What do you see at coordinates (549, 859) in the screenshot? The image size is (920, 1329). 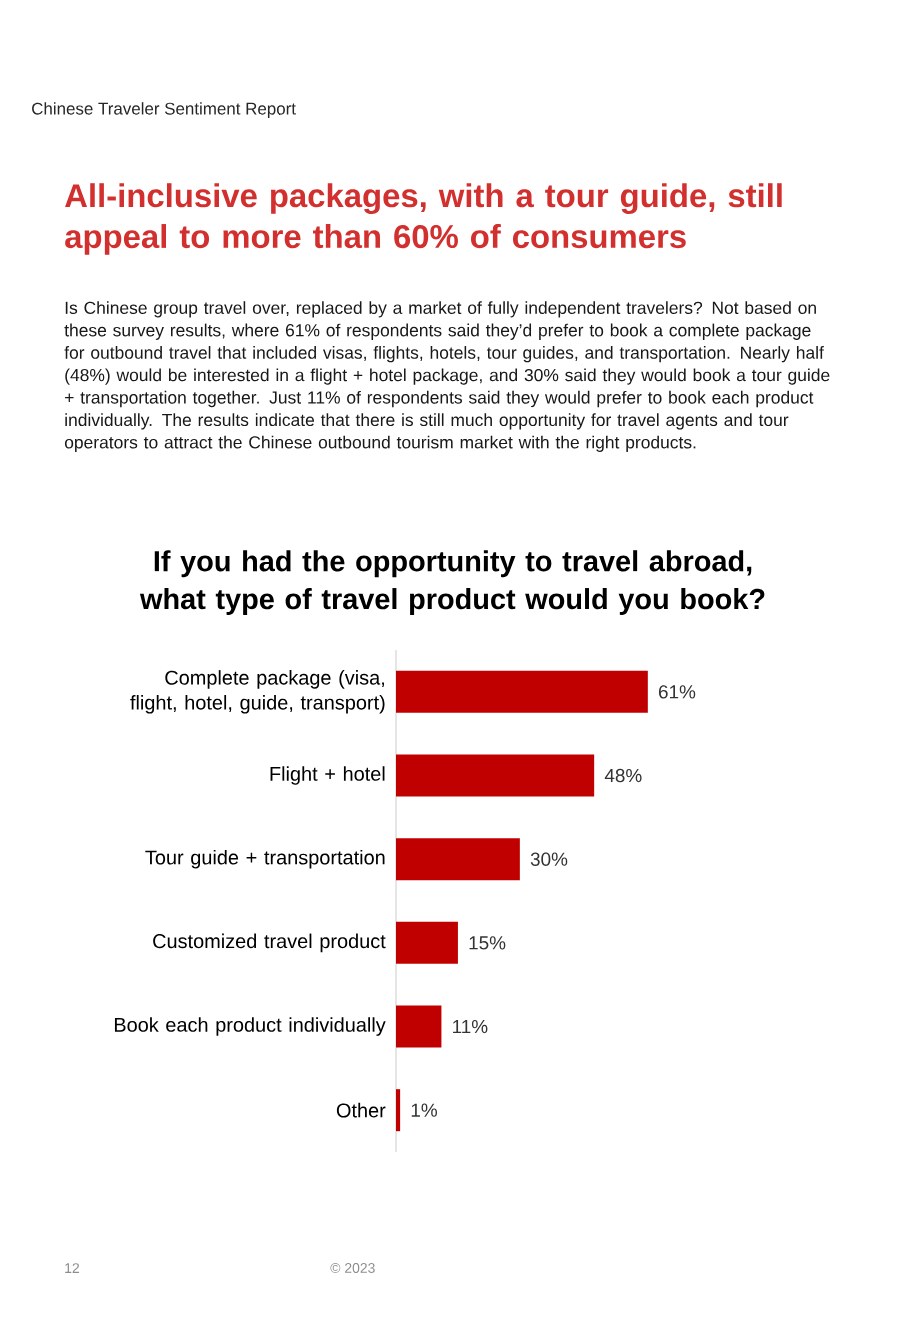 I see `data-label: 30%` at bounding box center [549, 859].